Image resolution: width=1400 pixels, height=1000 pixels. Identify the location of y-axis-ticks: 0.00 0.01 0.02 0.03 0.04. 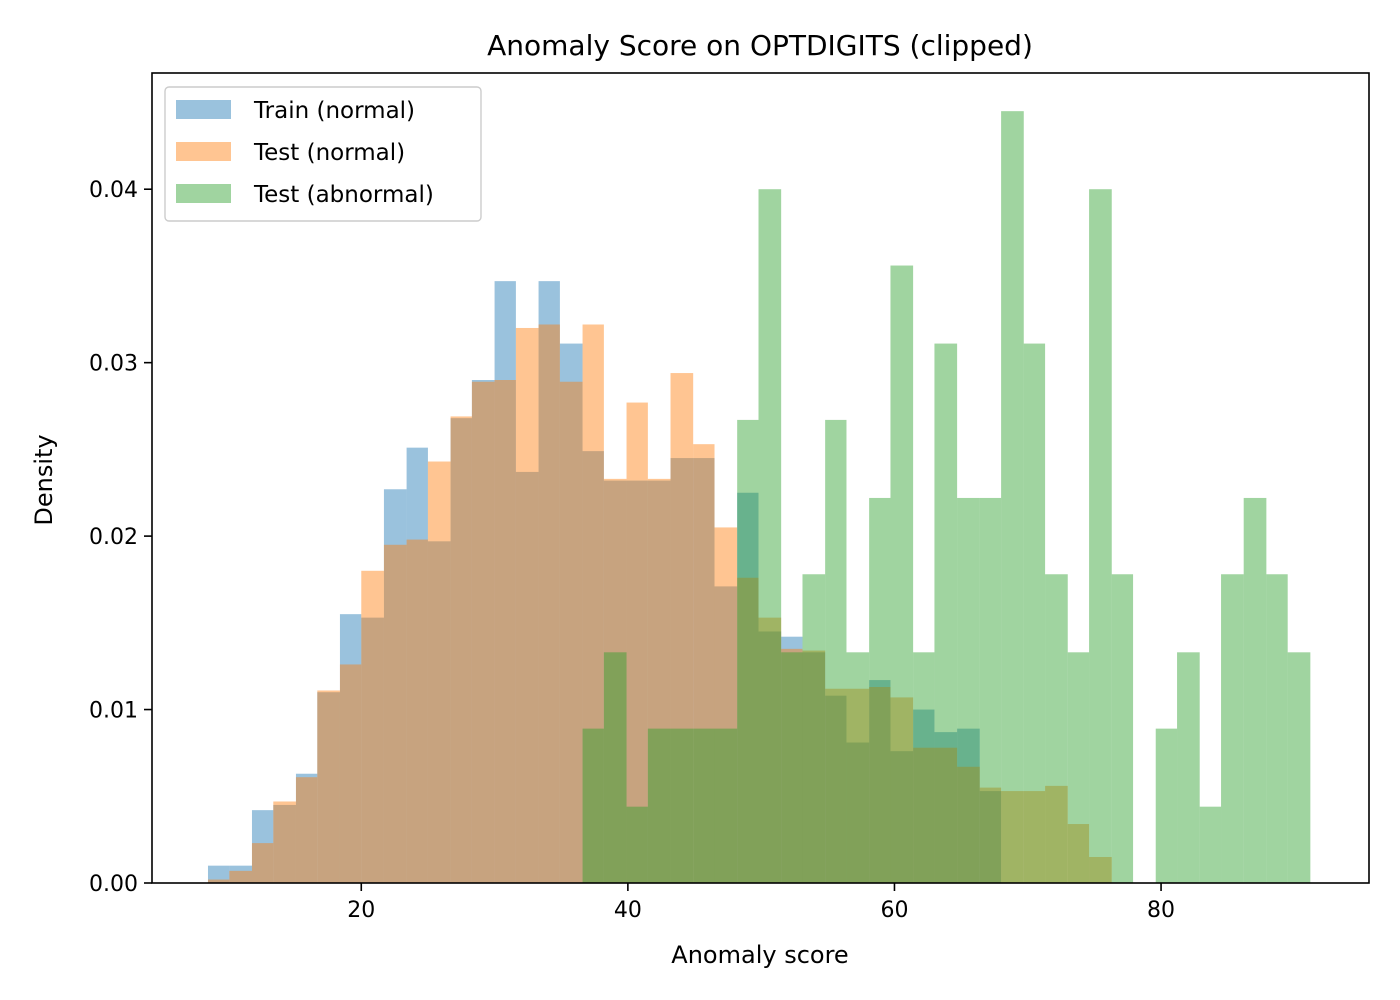
(120, 537).